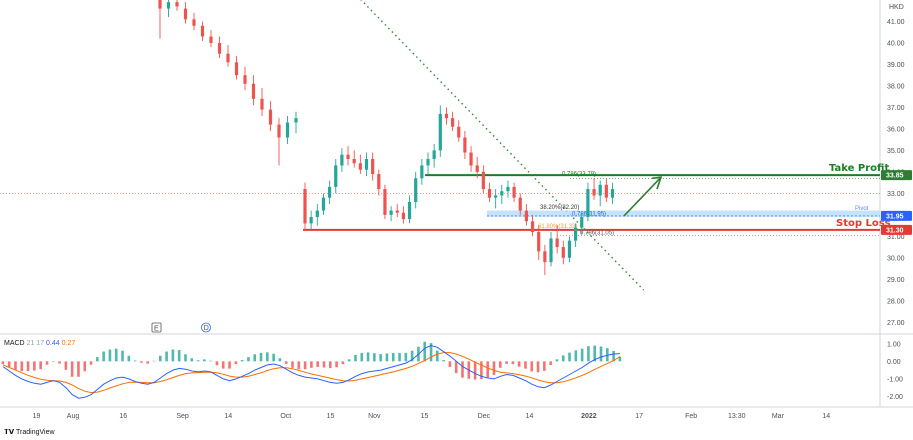 The height and width of the screenshot is (440, 913). What do you see at coordinates (737, 416) in the screenshot?
I see `time-tick-label: 13:30` at bounding box center [737, 416].